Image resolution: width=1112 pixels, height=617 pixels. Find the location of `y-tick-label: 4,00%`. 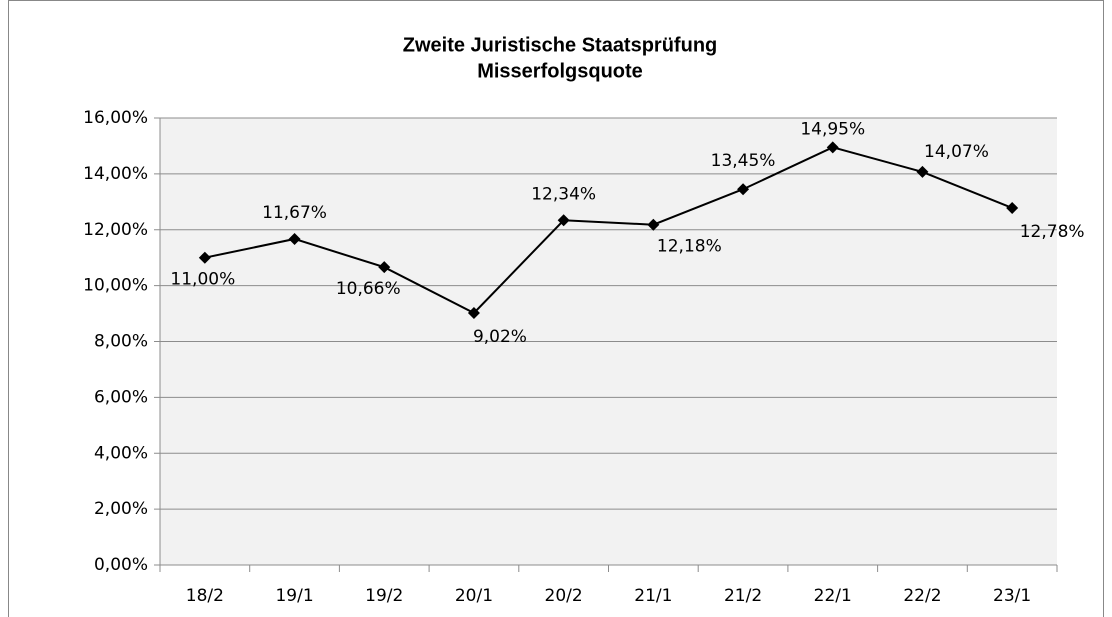

y-tick-label: 4,00% is located at coordinates (121, 453).